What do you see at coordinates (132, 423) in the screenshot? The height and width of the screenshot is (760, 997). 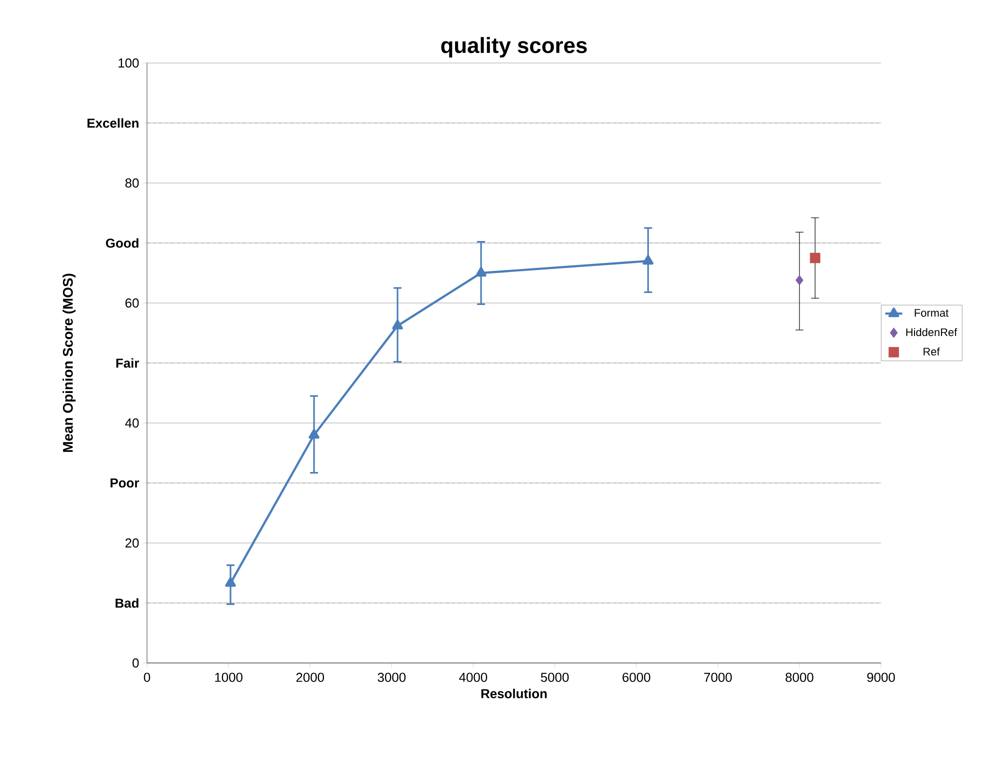 I see `y-tick-label: 40` at bounding box center [132, 423].